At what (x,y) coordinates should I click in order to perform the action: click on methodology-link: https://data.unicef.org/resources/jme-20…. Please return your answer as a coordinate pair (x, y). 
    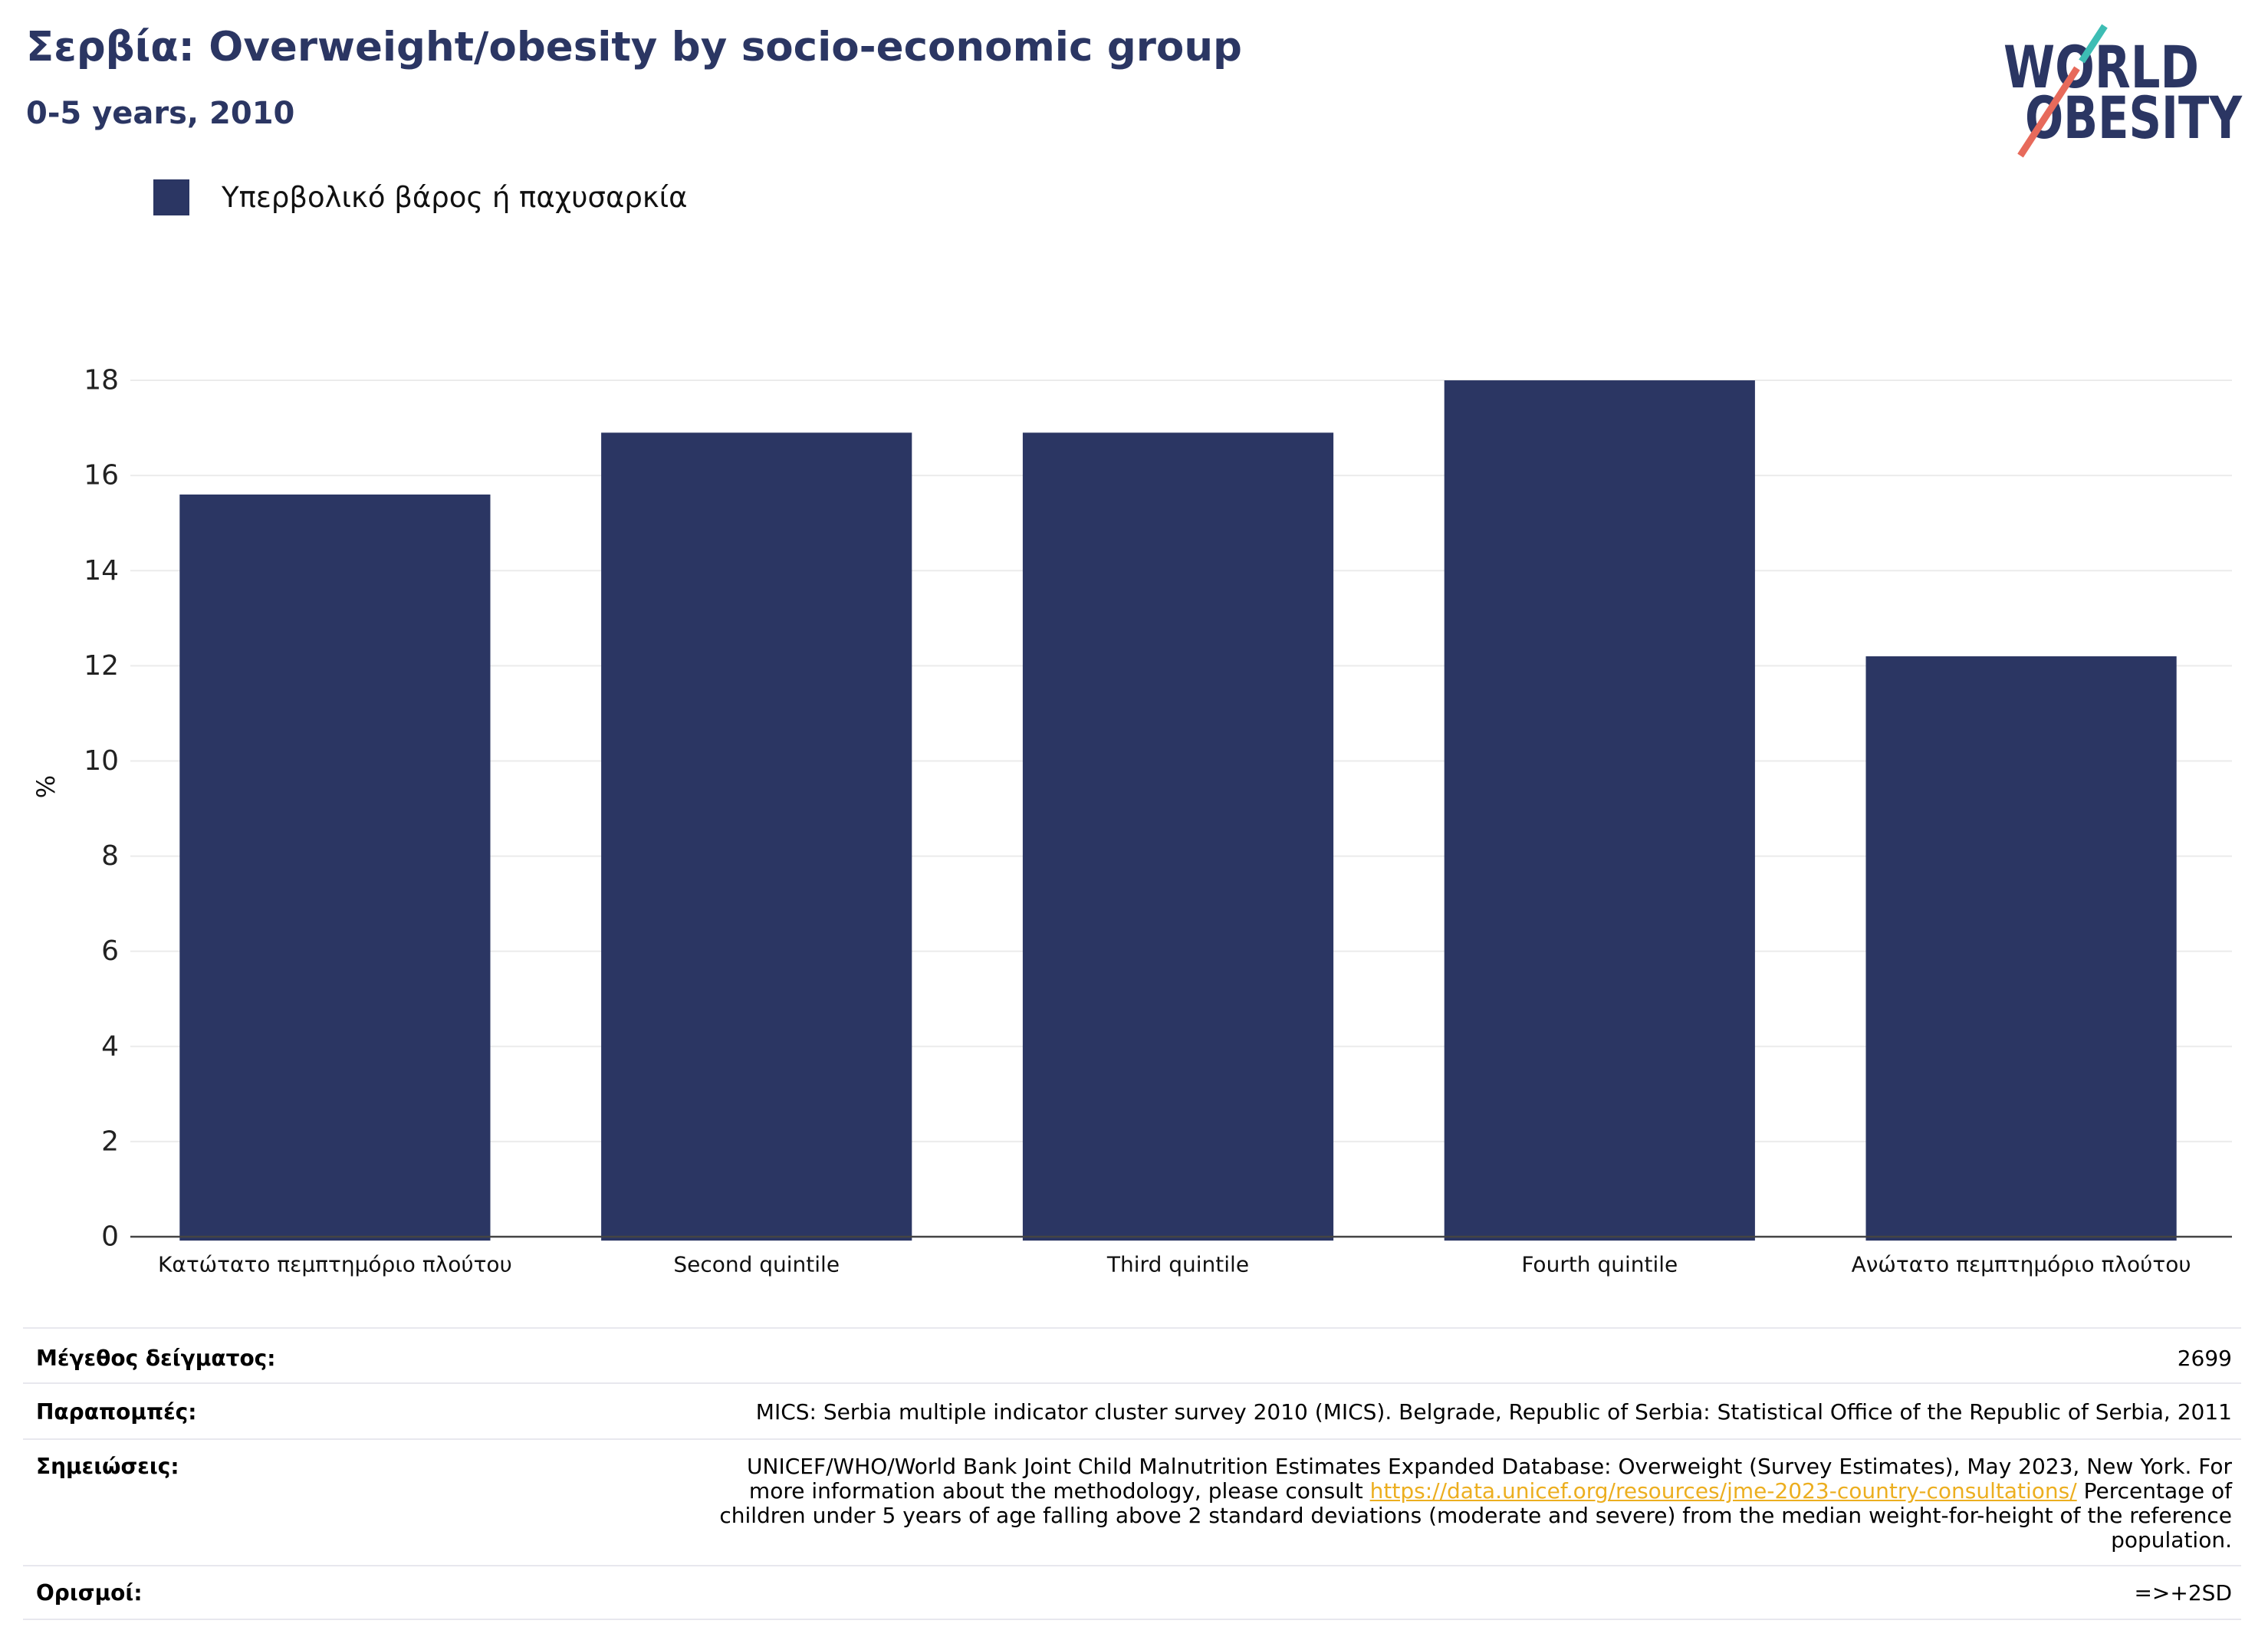
    Looking at the image, I should click on (1723, 1491).